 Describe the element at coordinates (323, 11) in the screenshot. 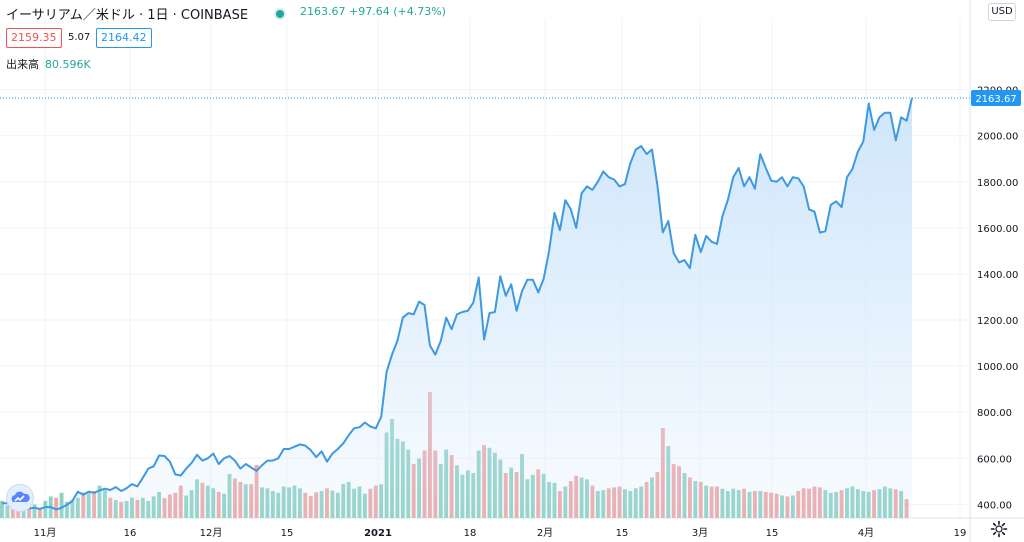

I see `last-price: 2163.67` at that location.